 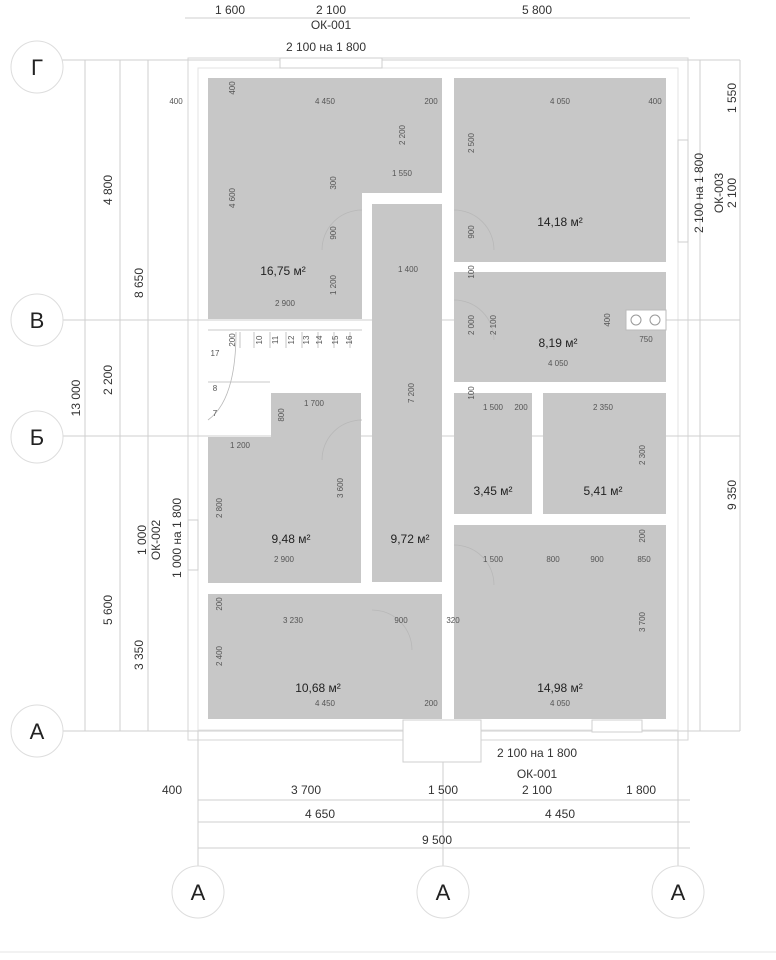 I want to click on axis-label-col-2: А, so click(x=443, y=892).